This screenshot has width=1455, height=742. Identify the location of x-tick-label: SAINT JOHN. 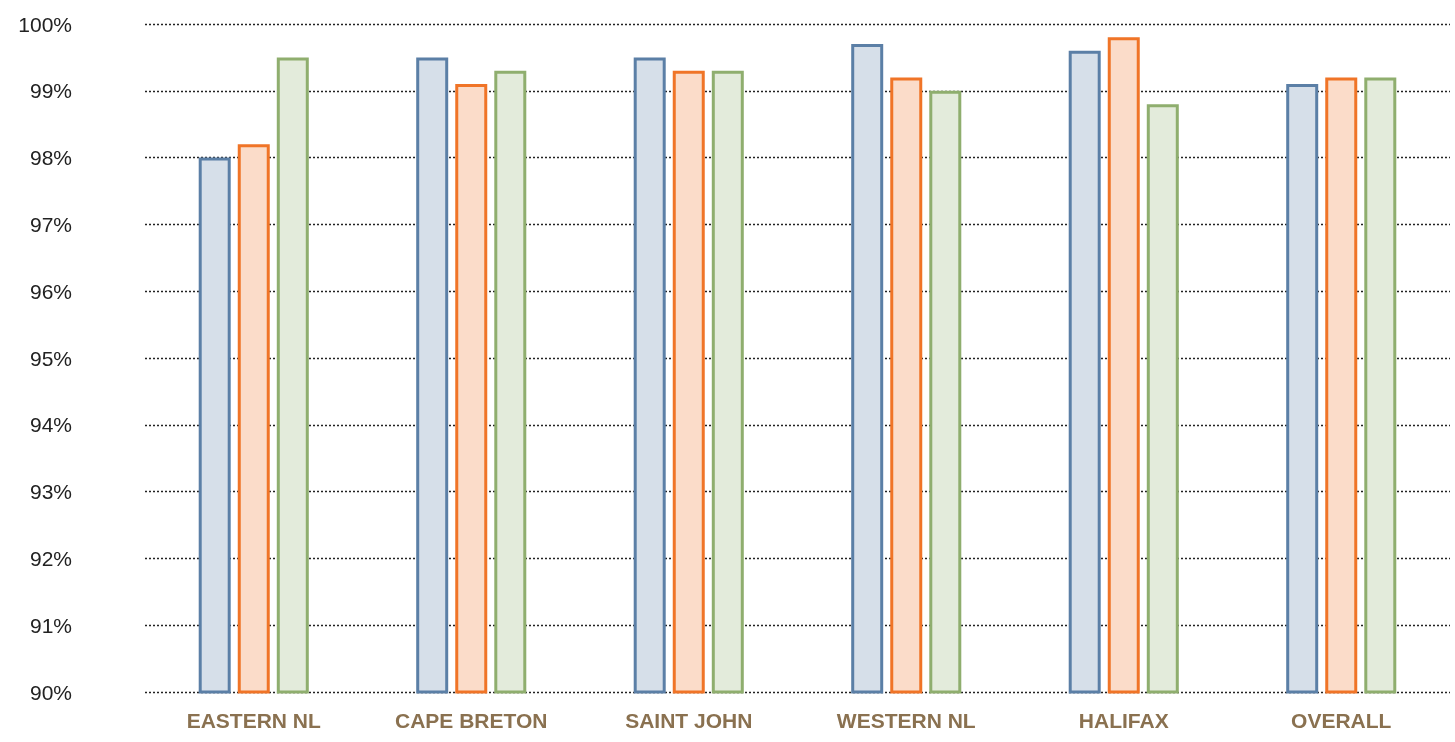
(689, 720).